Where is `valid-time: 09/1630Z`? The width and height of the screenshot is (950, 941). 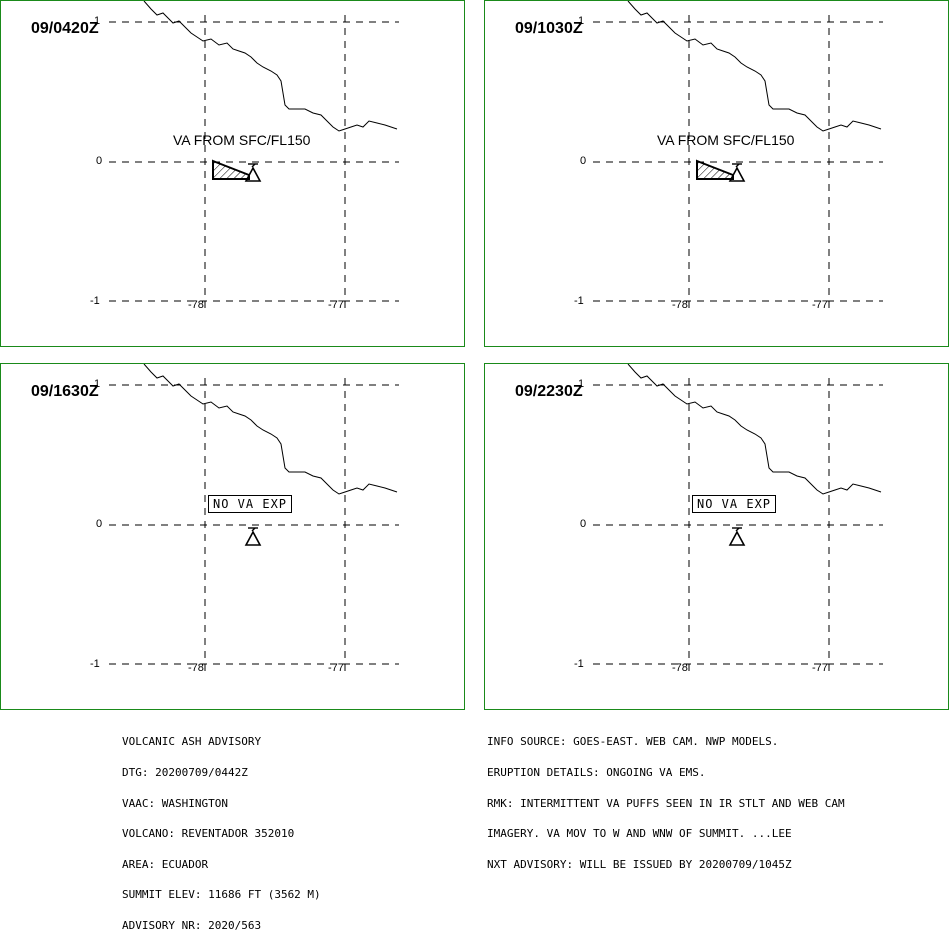 valid-time: 09/1630Z is located at coordinates (65, 391).